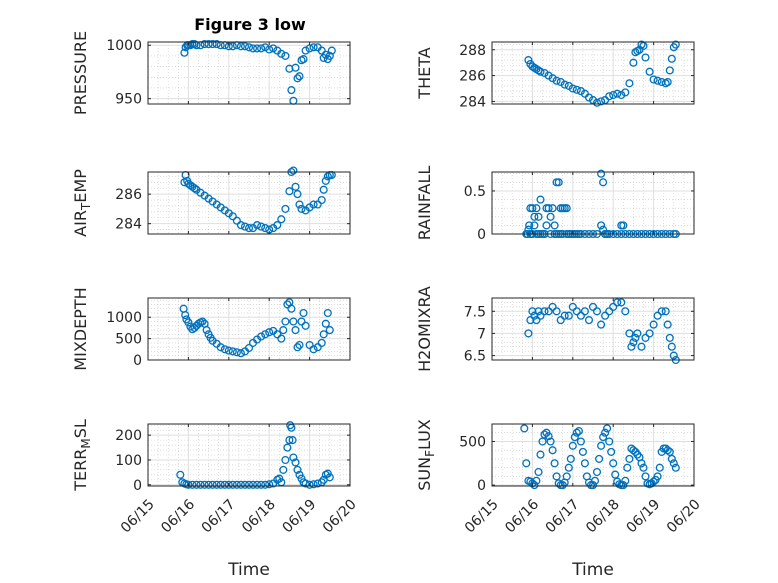 This screenshot has width=778, height=583. What do you see at coordinates (593, 455) in the screenshot?
I see `subplot-8-frame` at bounding box center [593, 455].